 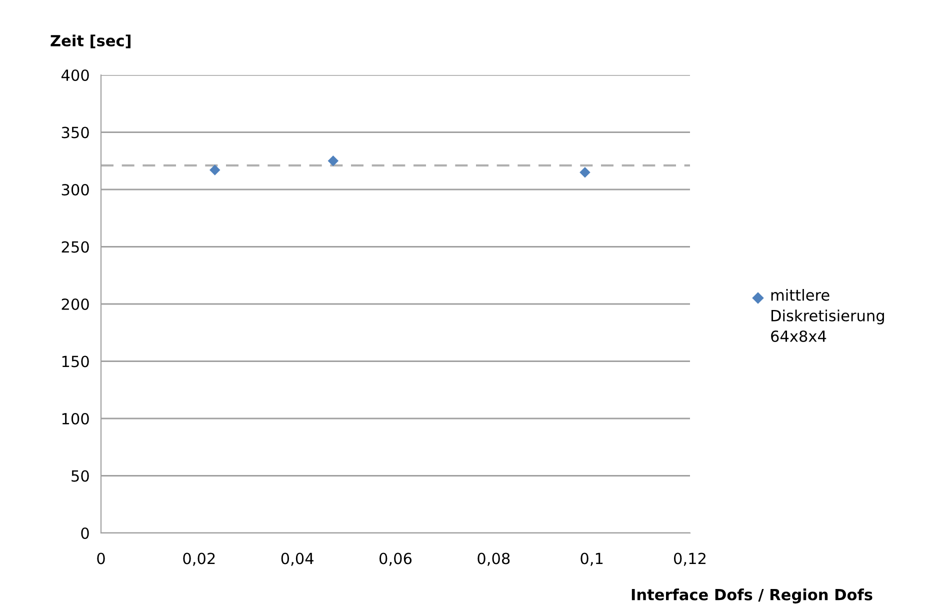 I want to click on x-tick-label: 0,1, so click(x=591, y=559).